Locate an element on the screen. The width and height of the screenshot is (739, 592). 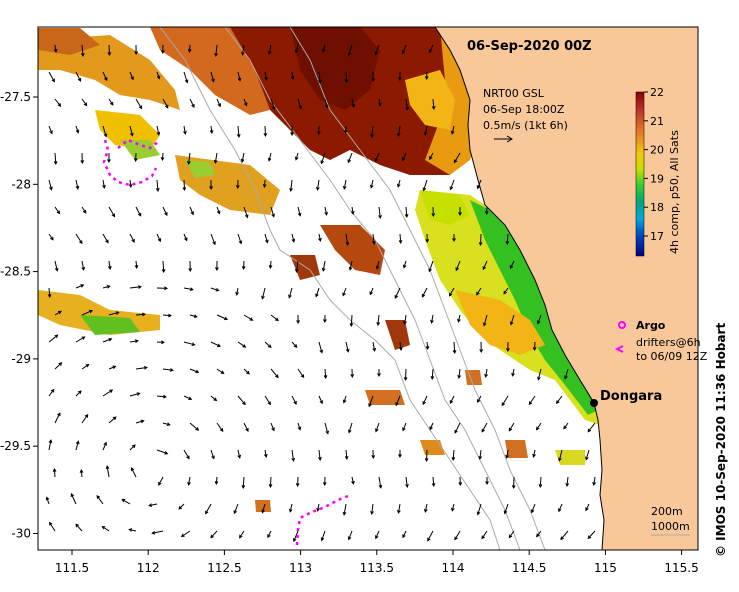
drifters-line2: to 06/09 12Z is located at coordinates (672, 356).